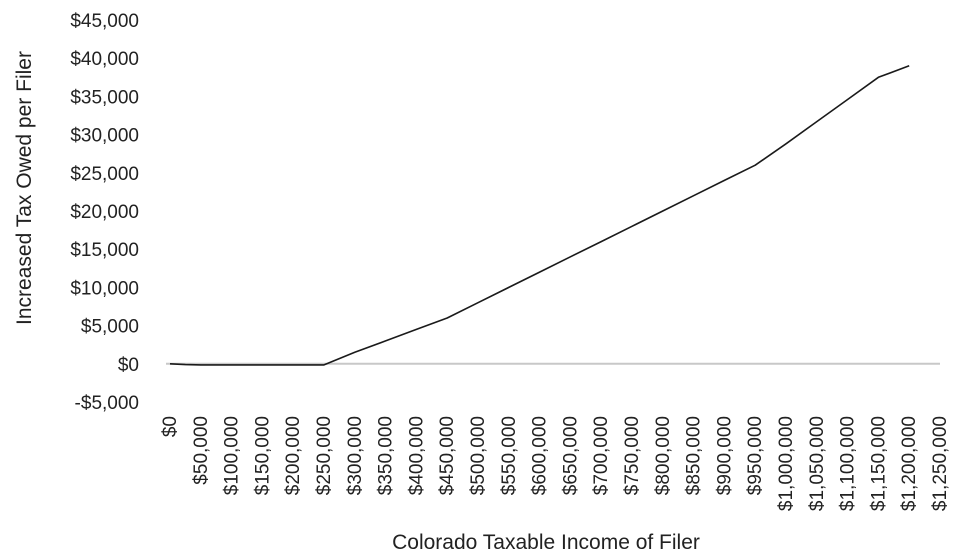  What do you see at coordinates (262, 455) in the screenshot?
I see `x-tick-label: $150,000` at bounding box center [262, 455].